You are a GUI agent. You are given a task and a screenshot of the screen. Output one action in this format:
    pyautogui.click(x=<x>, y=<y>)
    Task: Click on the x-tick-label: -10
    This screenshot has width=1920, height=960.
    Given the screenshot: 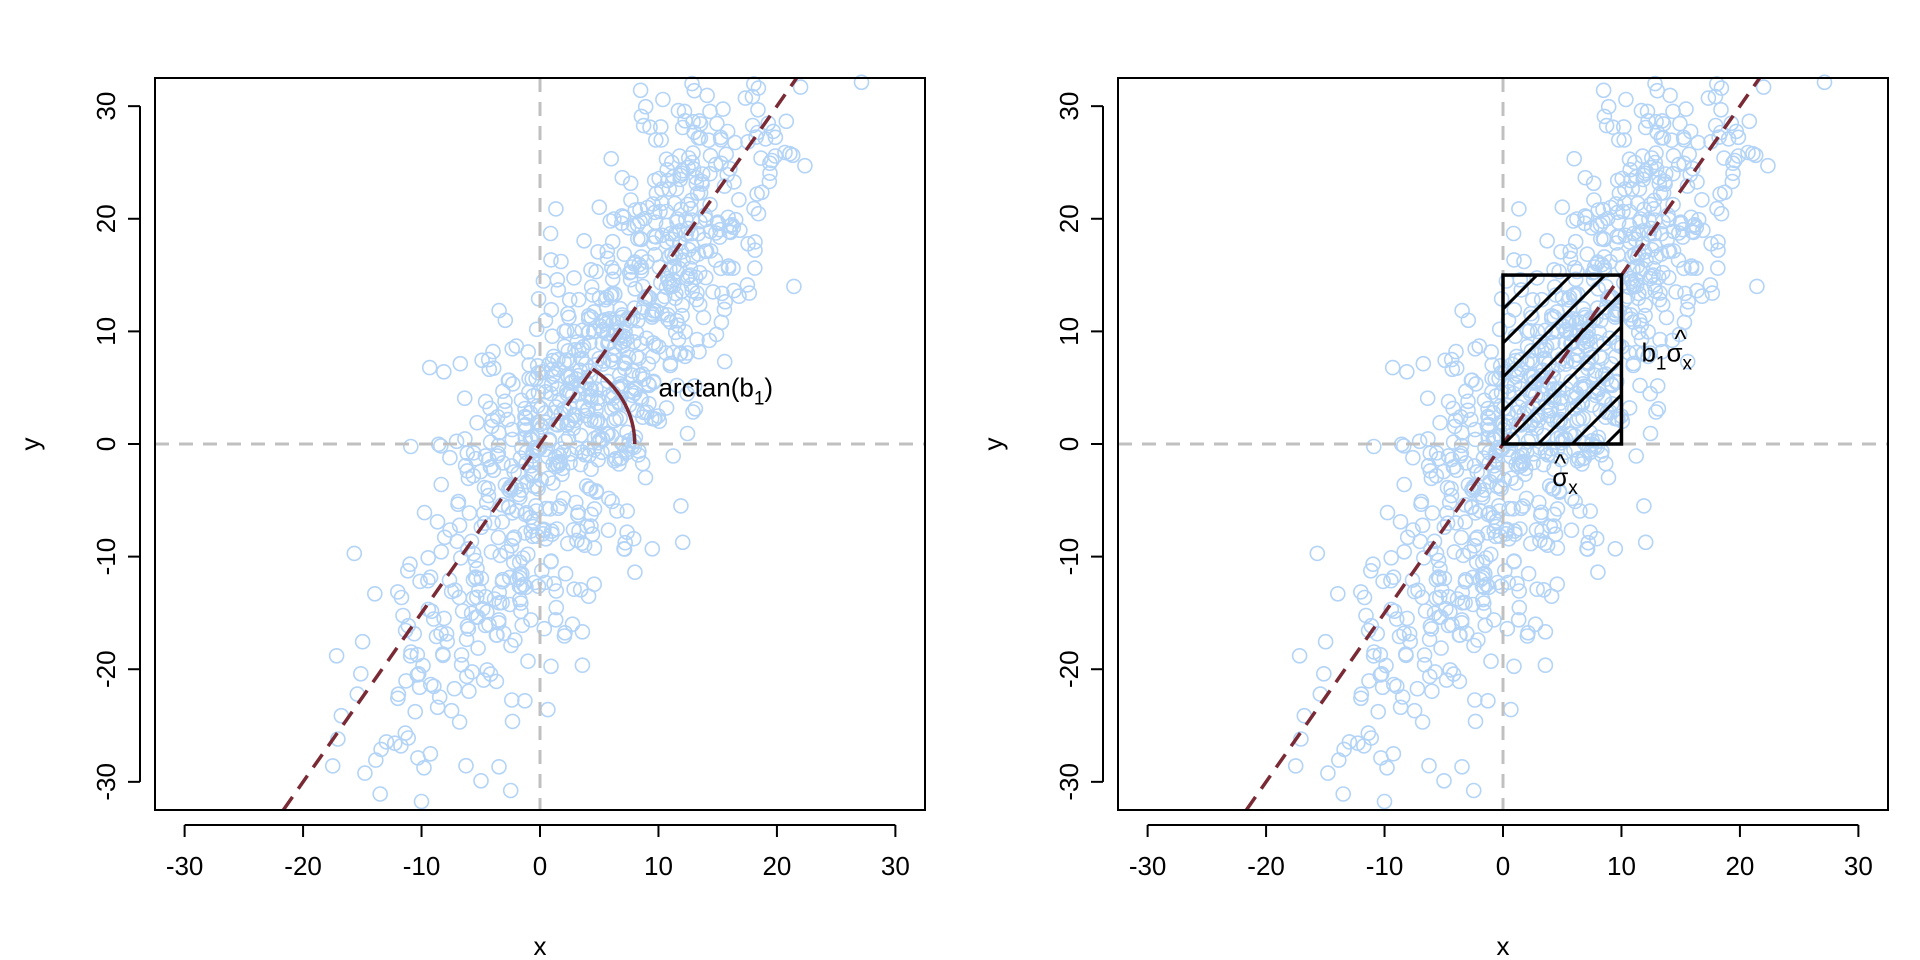 What is the action you would take?
    pyautogui.click(x=422, y=866)
    